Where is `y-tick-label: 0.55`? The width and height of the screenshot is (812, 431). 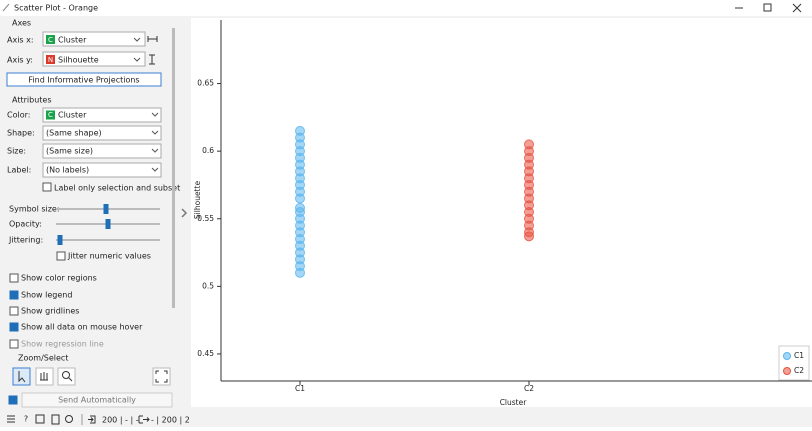
y-tick-label: 0.55 is located at coordinates (205, 218).